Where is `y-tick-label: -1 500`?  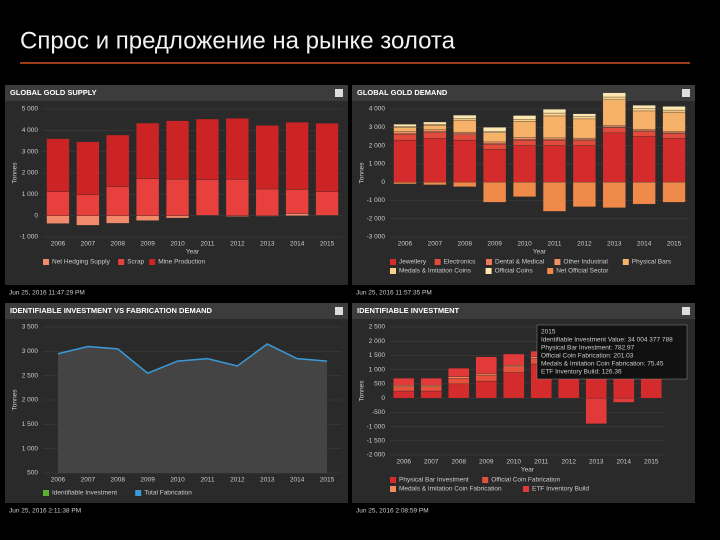 y-tick-label: -1 500 is located at coordinates (376, 440).